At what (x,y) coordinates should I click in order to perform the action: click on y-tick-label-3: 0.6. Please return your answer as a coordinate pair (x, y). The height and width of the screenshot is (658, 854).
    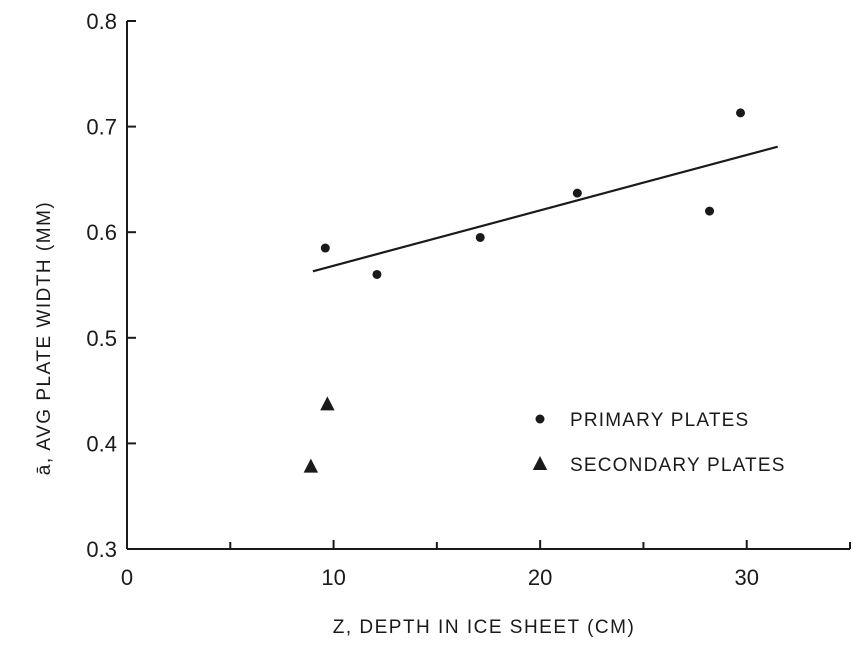
    Looking at the image, I should click on (101, 232).